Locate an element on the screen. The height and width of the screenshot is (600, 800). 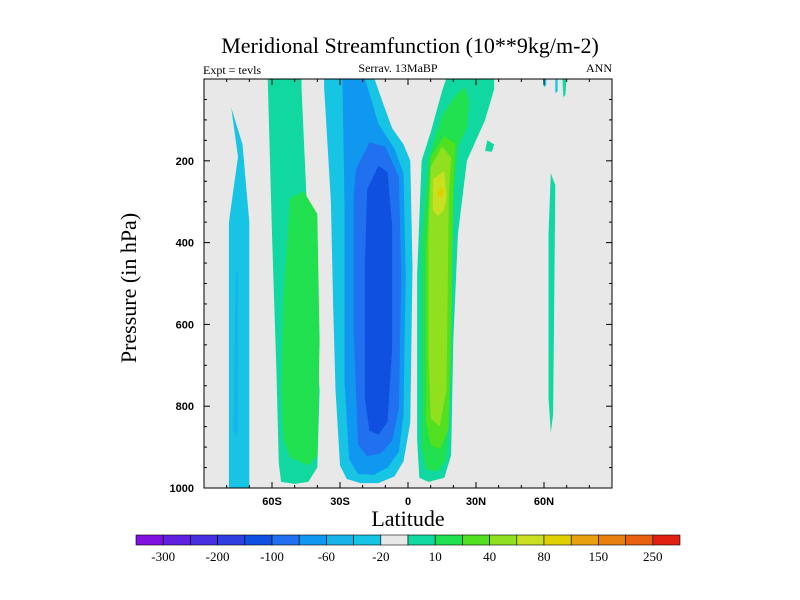
x-tick-label: 60N is located at coordinates (544, 502).